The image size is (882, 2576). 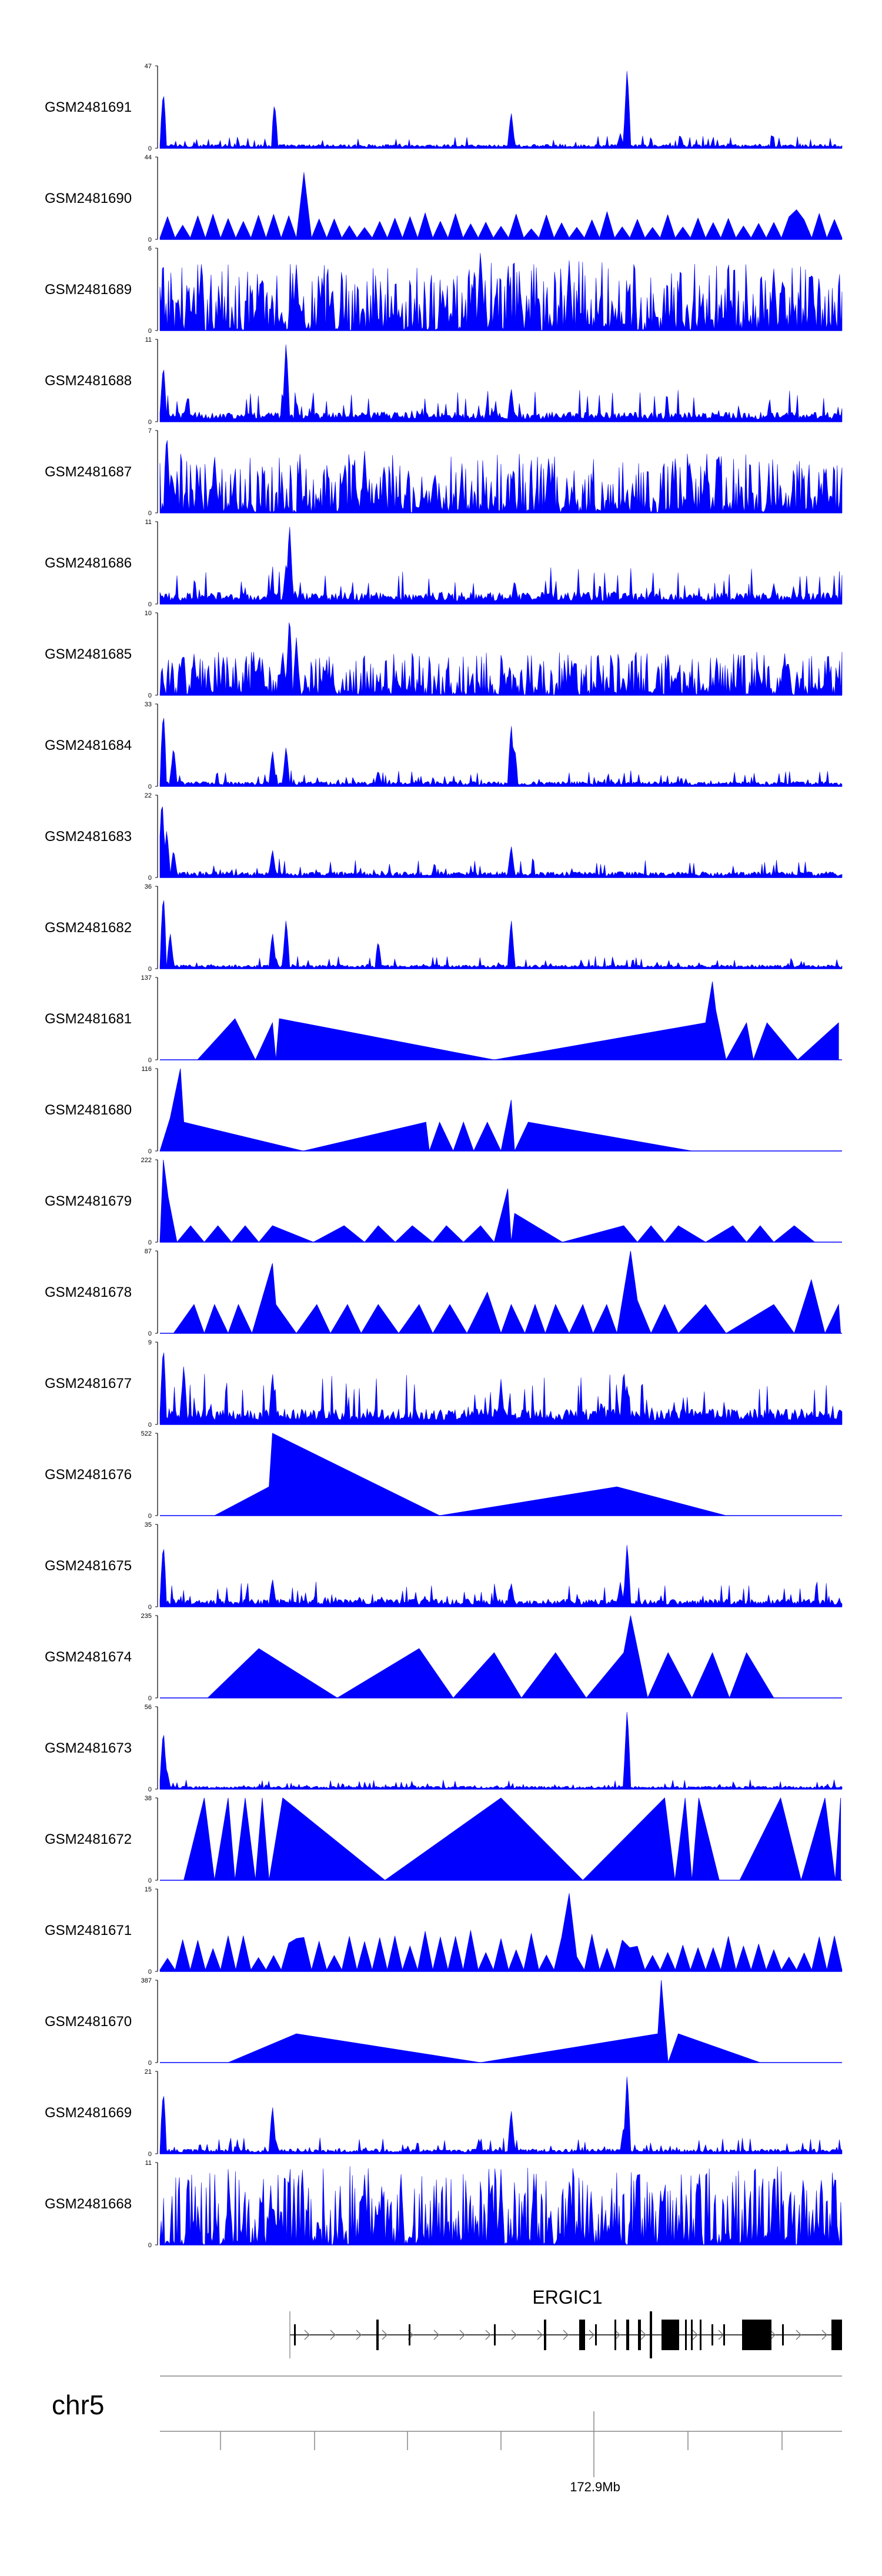 I want to click on gene-track: ERGIC1, so click(x=565, y=2322).